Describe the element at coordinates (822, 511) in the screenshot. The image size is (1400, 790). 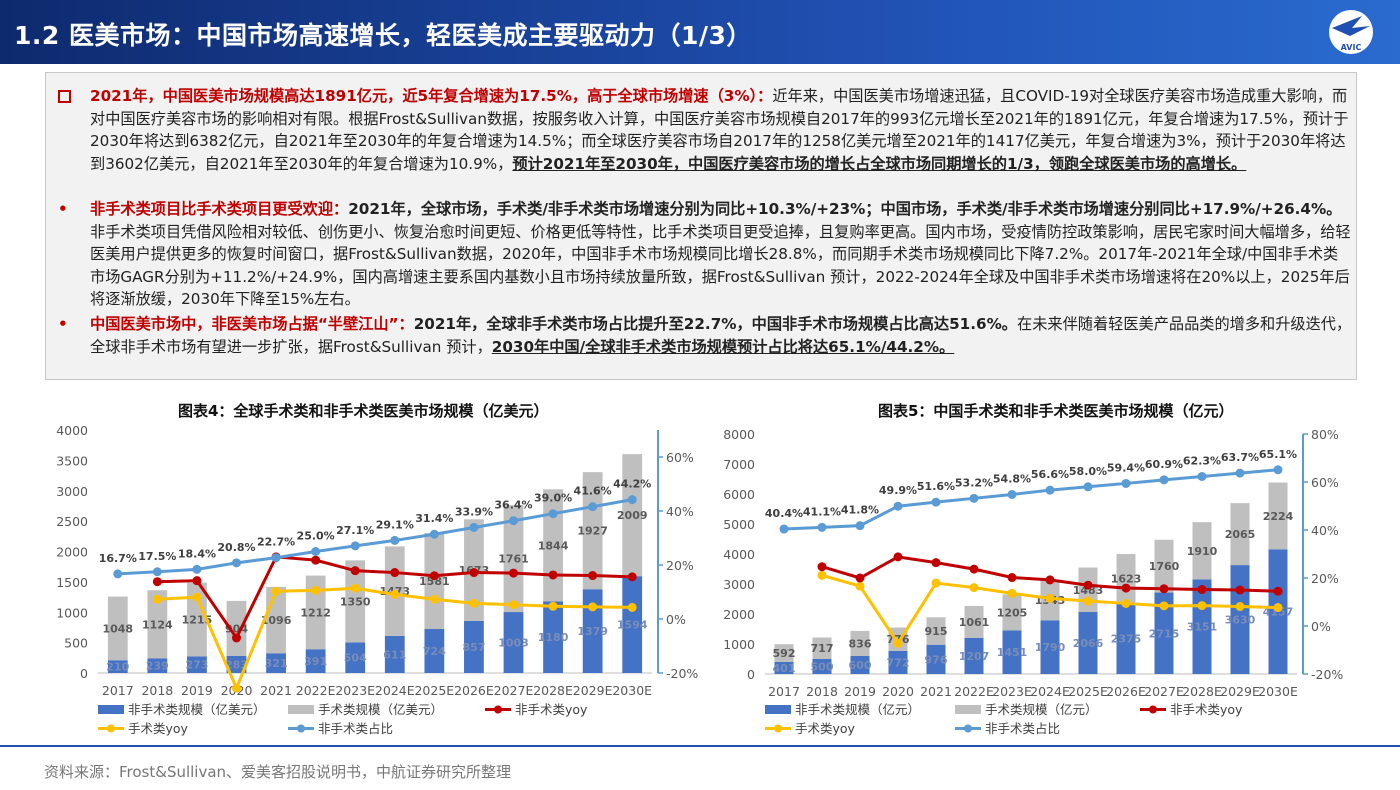
I see `share-value-label: 41.1%` at that location.